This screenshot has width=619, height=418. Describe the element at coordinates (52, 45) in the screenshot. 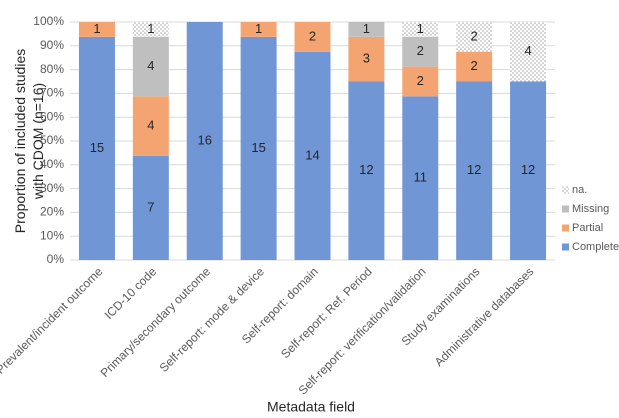

I see `y-tick-label: 90%` at that location.